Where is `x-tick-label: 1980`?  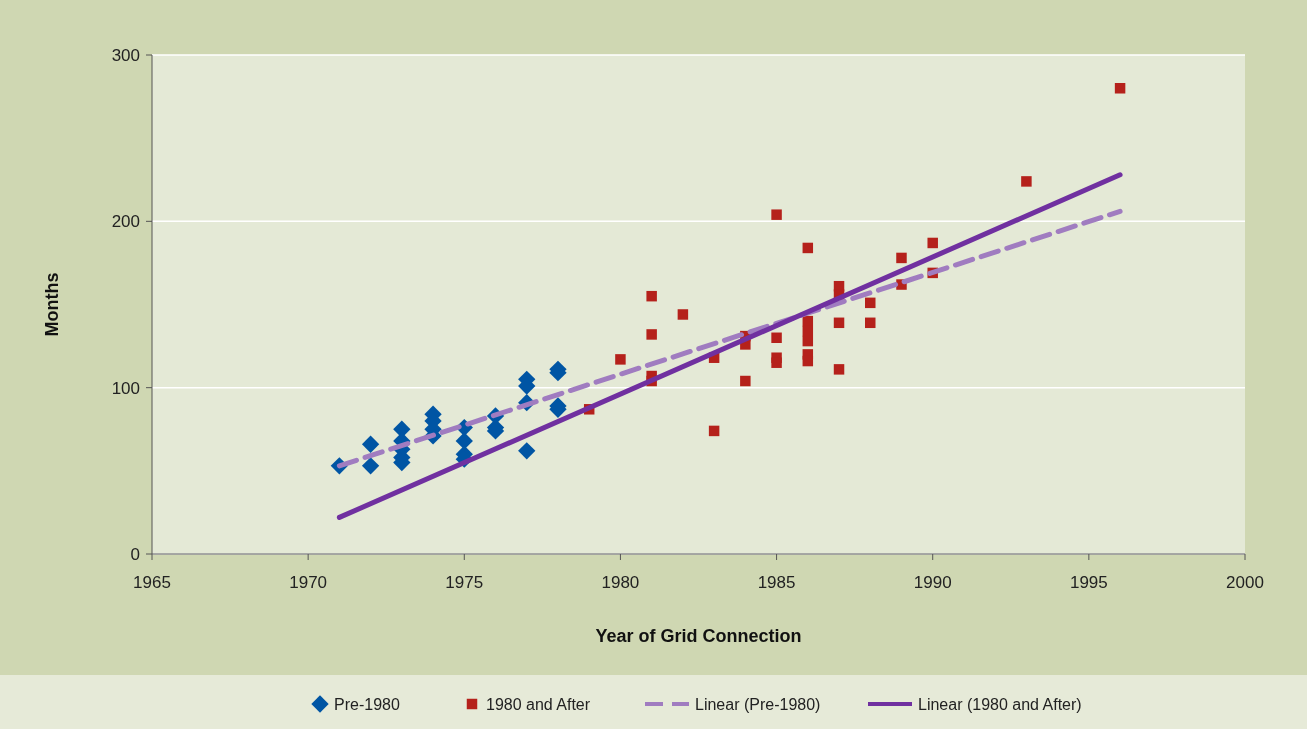 x-tick-label: 1980 is located at coordinates (620, 582).